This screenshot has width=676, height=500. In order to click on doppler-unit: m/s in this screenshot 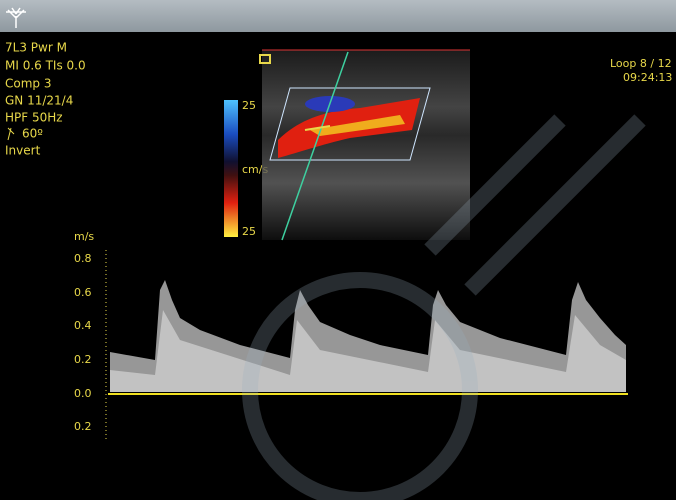, I will do `click(84, 236)`.